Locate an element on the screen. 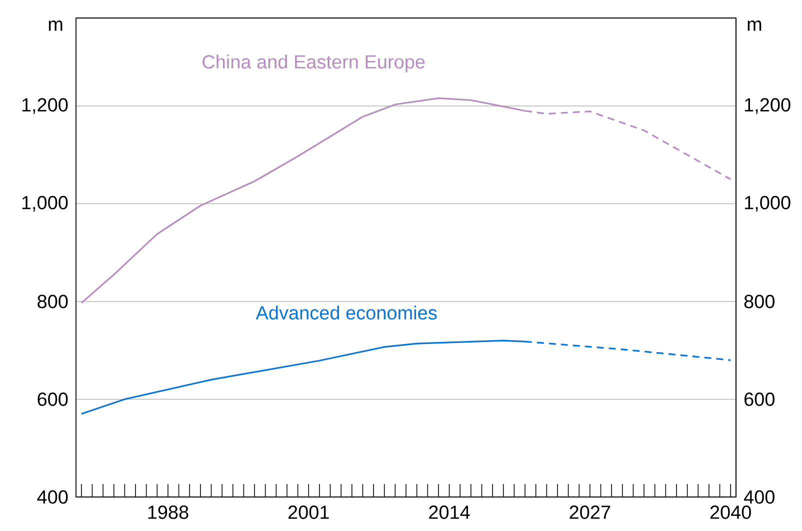 The width and height of the screenshot is (802, 531). y2-tick-label: 1,000 is located at coordinates (767, 204).